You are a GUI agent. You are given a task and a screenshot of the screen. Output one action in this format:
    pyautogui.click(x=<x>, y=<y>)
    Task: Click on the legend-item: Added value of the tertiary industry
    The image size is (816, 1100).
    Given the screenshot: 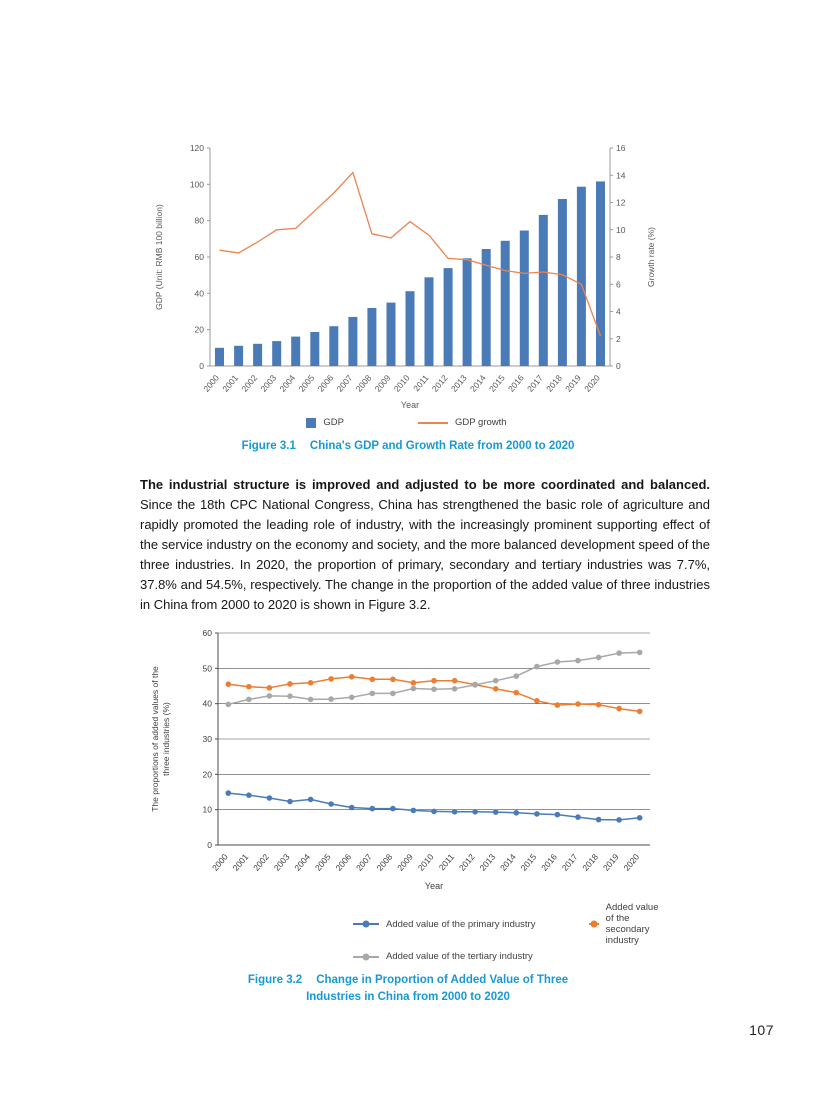 What is the action you would take?
    pyautogui.click(x=443, y=956)
    